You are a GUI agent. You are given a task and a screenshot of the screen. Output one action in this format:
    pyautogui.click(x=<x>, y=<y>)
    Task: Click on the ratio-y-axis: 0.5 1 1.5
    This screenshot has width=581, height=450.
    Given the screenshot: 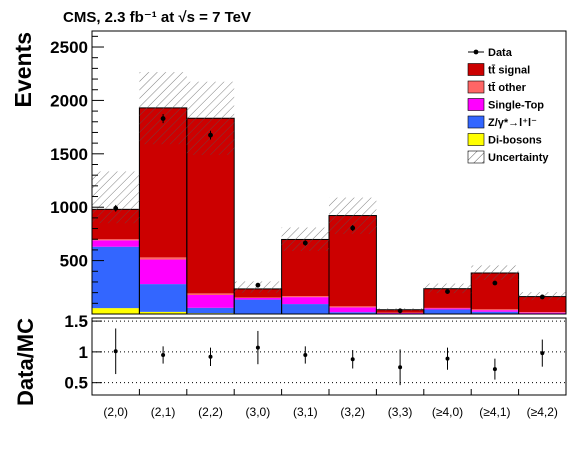 What is the action you would take?
    pyautogui.click(x=83, y=352)
    